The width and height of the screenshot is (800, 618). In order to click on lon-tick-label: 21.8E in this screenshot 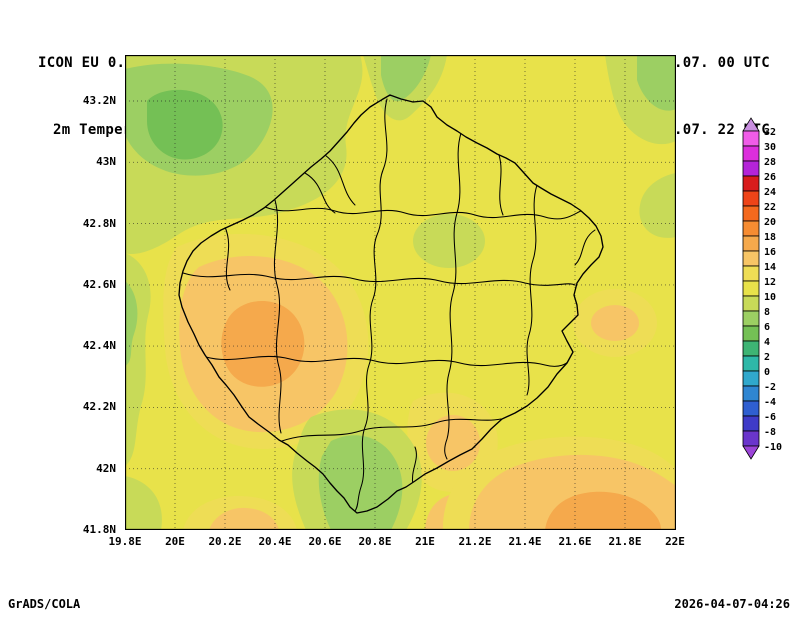, I will do `click(625, 541)`.